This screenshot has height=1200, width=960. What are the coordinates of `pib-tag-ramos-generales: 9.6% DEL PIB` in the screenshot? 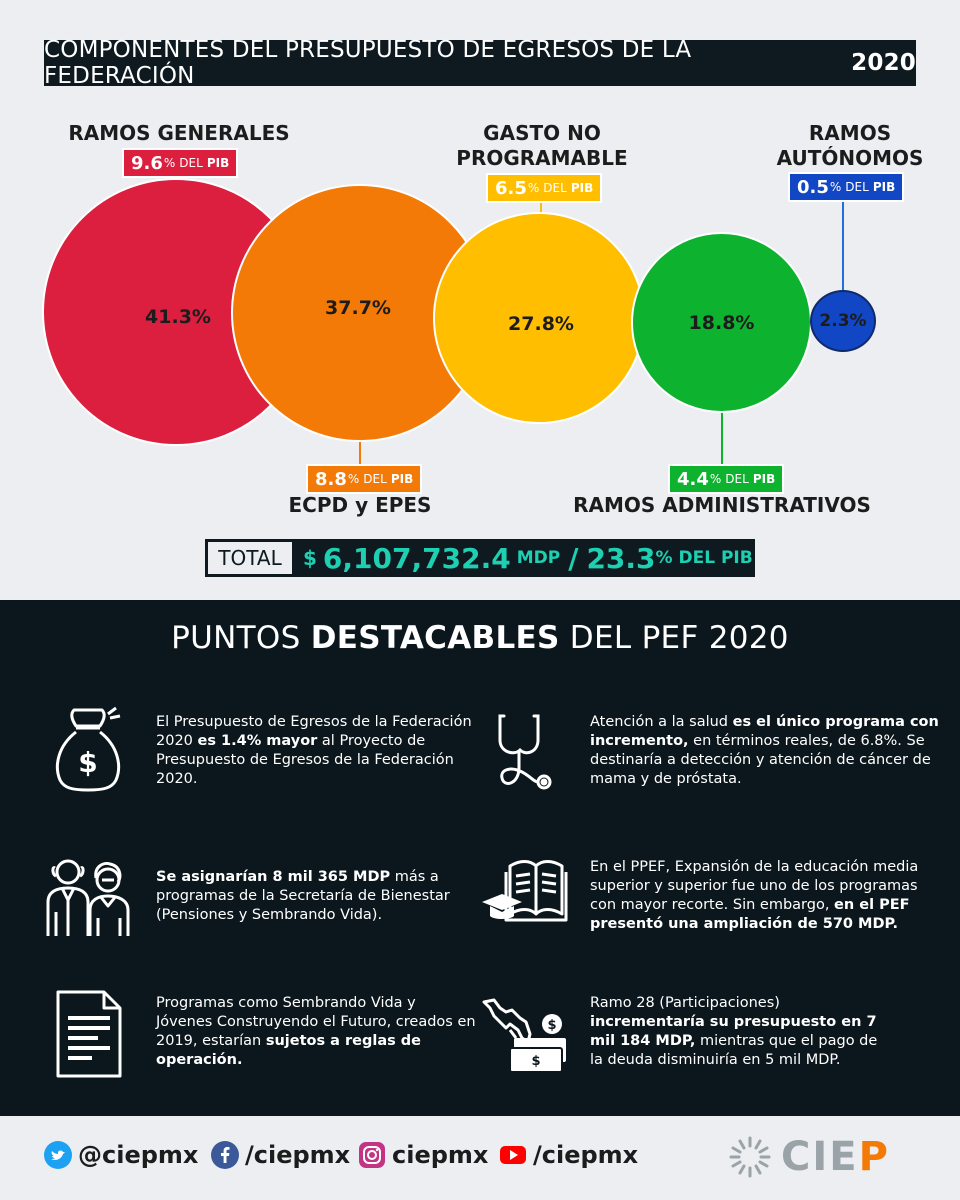 It's located at (180, 163).